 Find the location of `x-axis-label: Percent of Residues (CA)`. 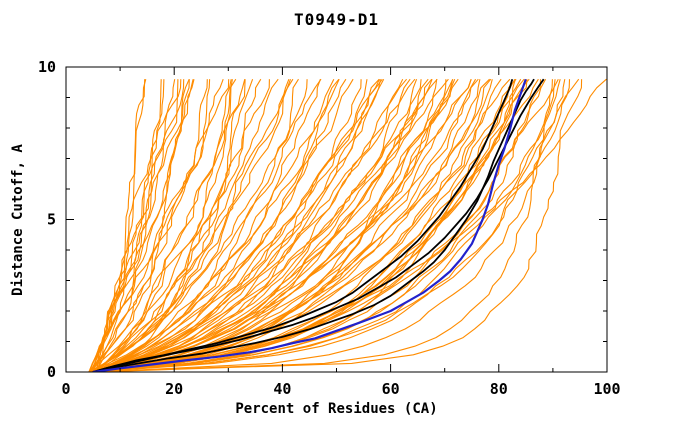

x-axis-label: Percent of Residues (CA) is located at coordinates (336, 409).